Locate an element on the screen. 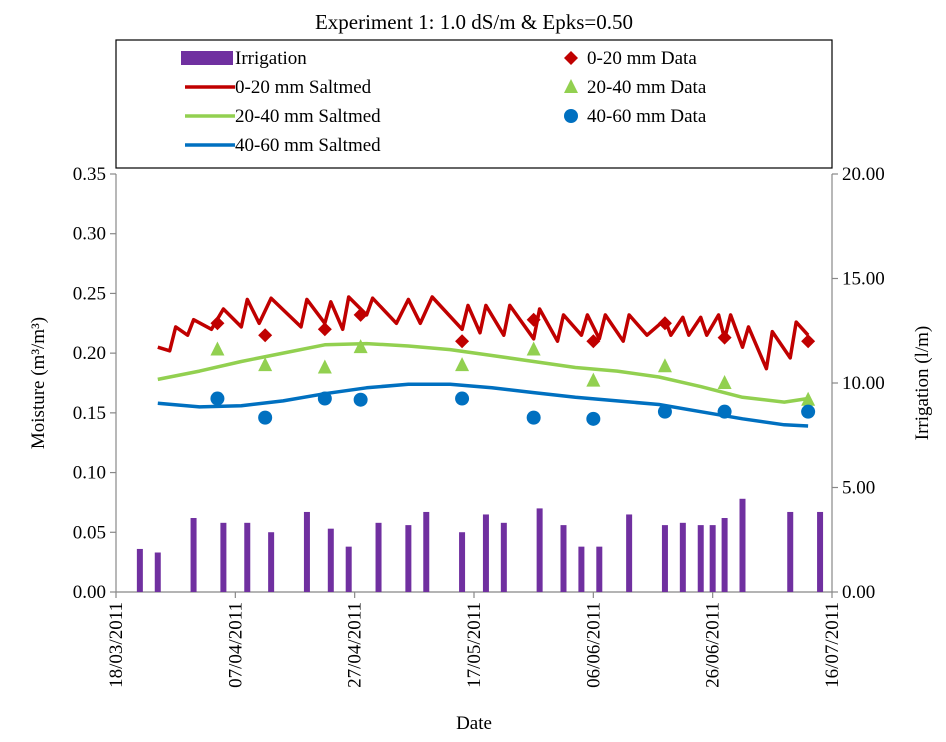 This screenshot has width=946, height=742. x-tick-label: 06/06/2011 is located at coordinates (593, 645).